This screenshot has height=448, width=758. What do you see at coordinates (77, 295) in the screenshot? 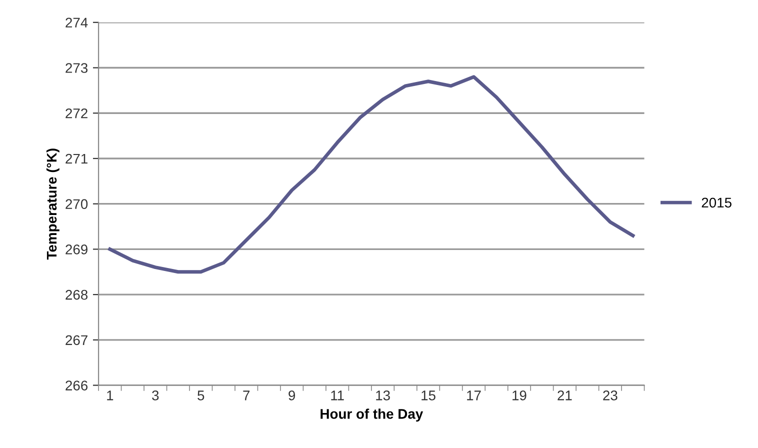
I see `y-tick-label: 268` at bounding box center [77, 295].